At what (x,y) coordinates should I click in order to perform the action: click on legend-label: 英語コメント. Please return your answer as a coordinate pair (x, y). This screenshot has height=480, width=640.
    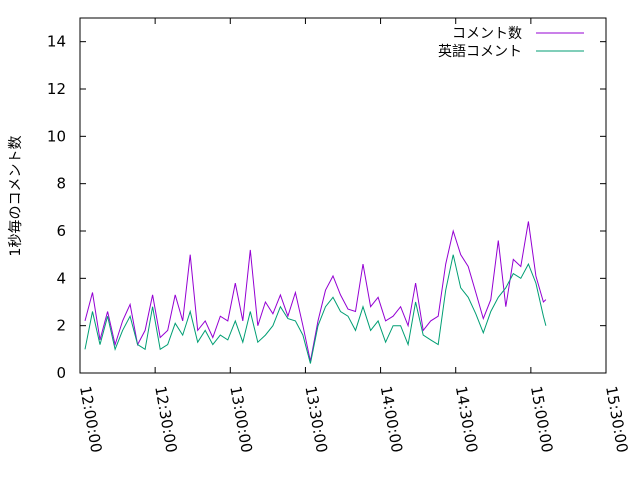
    Looking at the image, I should click on (480, 51).